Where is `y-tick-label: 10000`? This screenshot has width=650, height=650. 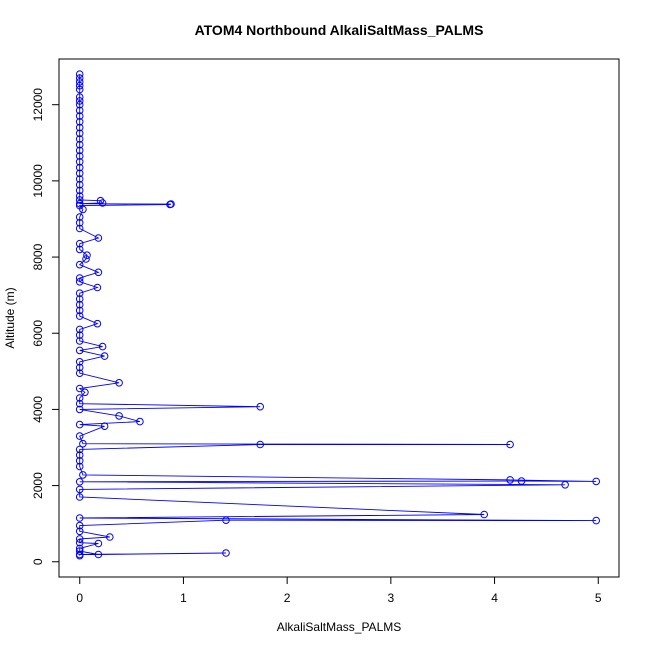
y-tick-label: 10000 is located at coordinates (38, 181).